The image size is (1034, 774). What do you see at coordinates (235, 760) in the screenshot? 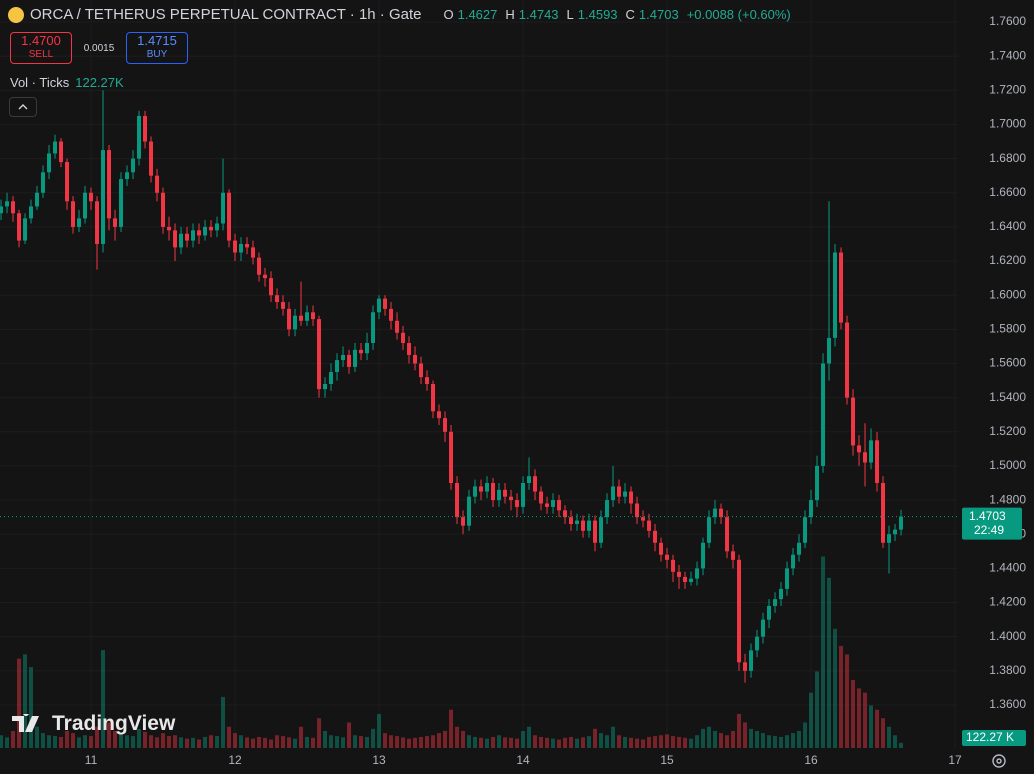
I see `x-tick-label: 12` at bounding box center [235, 760].